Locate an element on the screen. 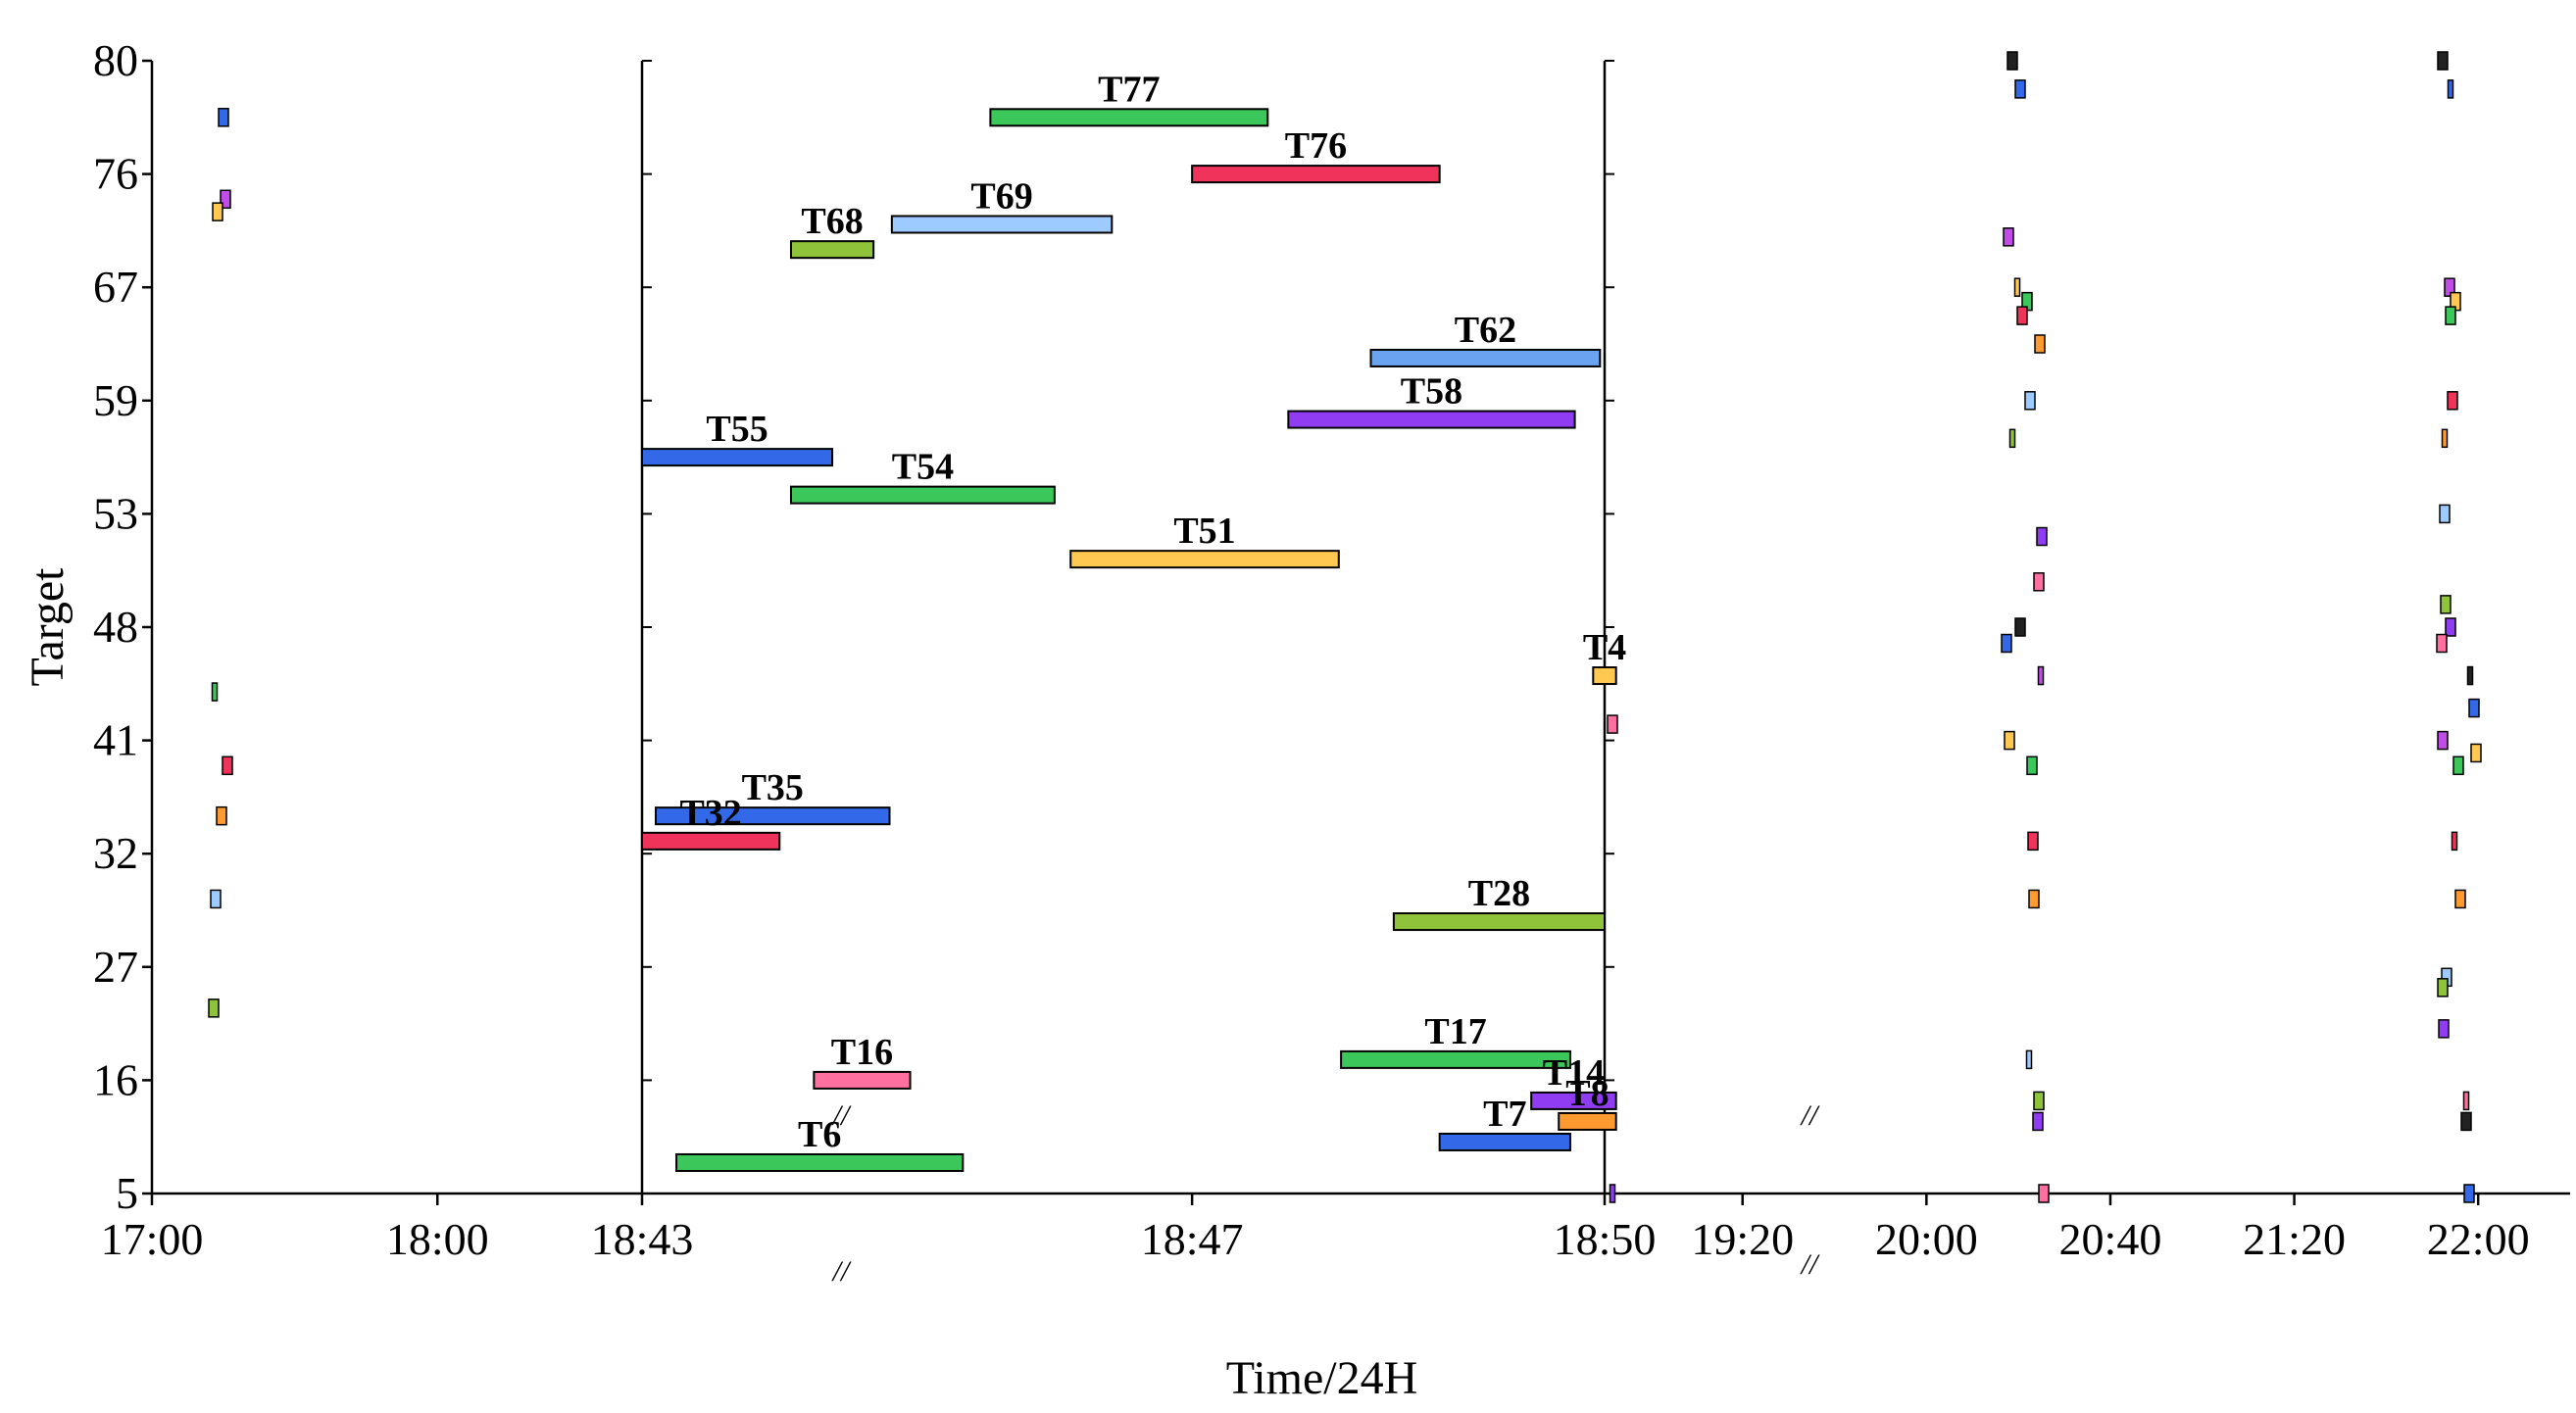 The height and width of the screenshot is (1413, 2576). y-tick-label: 67 is located at coordinates (115, 287).